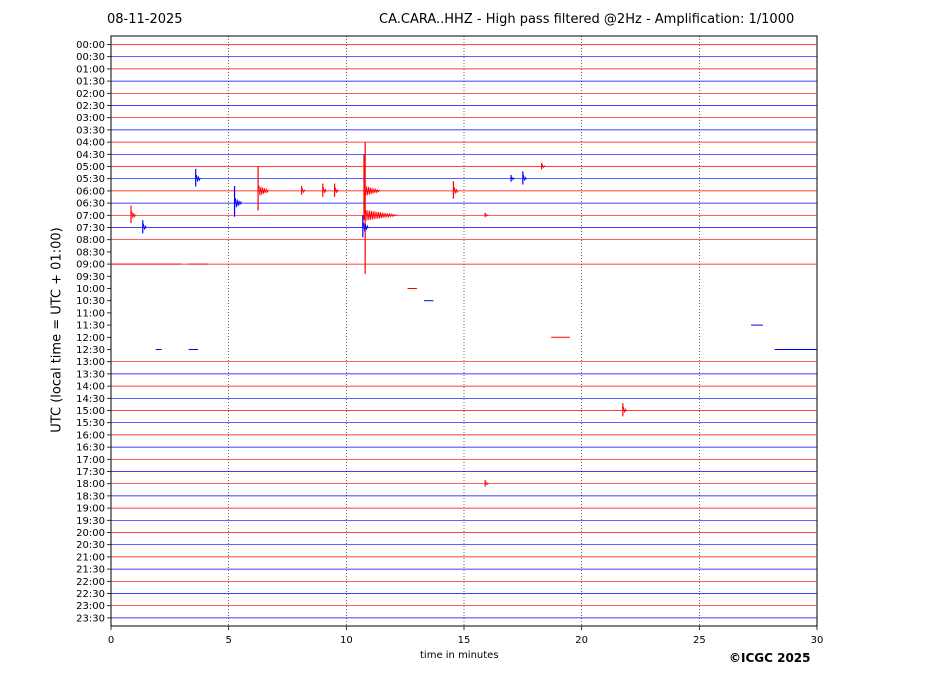 This screenshot has height=696, width=927. What do you see at coordinates (90, 509) in the screenshot?
I see `y-tick-label: 19:00` at bounding box center [90, 509].